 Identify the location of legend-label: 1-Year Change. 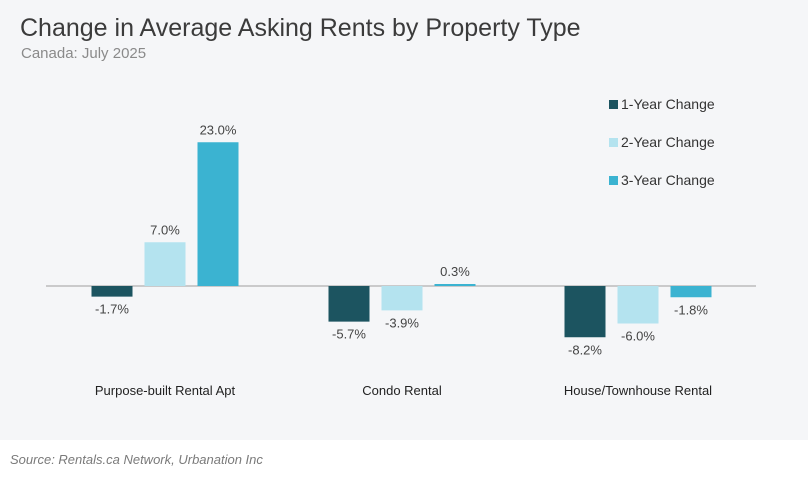
(668, 104).